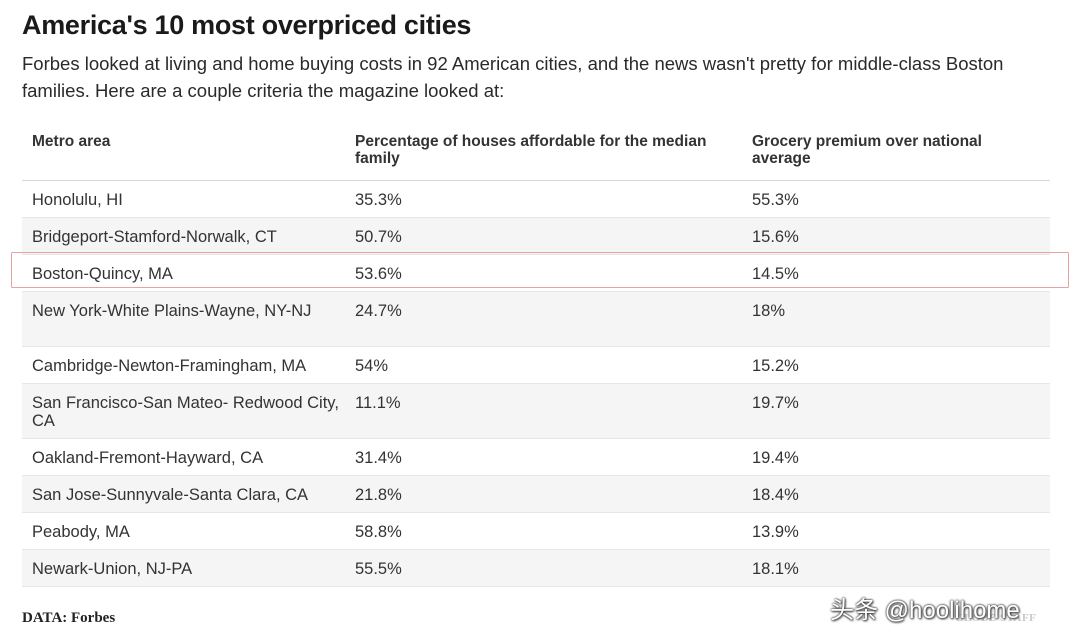  Describe the element at coordinates (775, 200) in the screenshot. I see `cell-grocery: 55.3%` at that location.